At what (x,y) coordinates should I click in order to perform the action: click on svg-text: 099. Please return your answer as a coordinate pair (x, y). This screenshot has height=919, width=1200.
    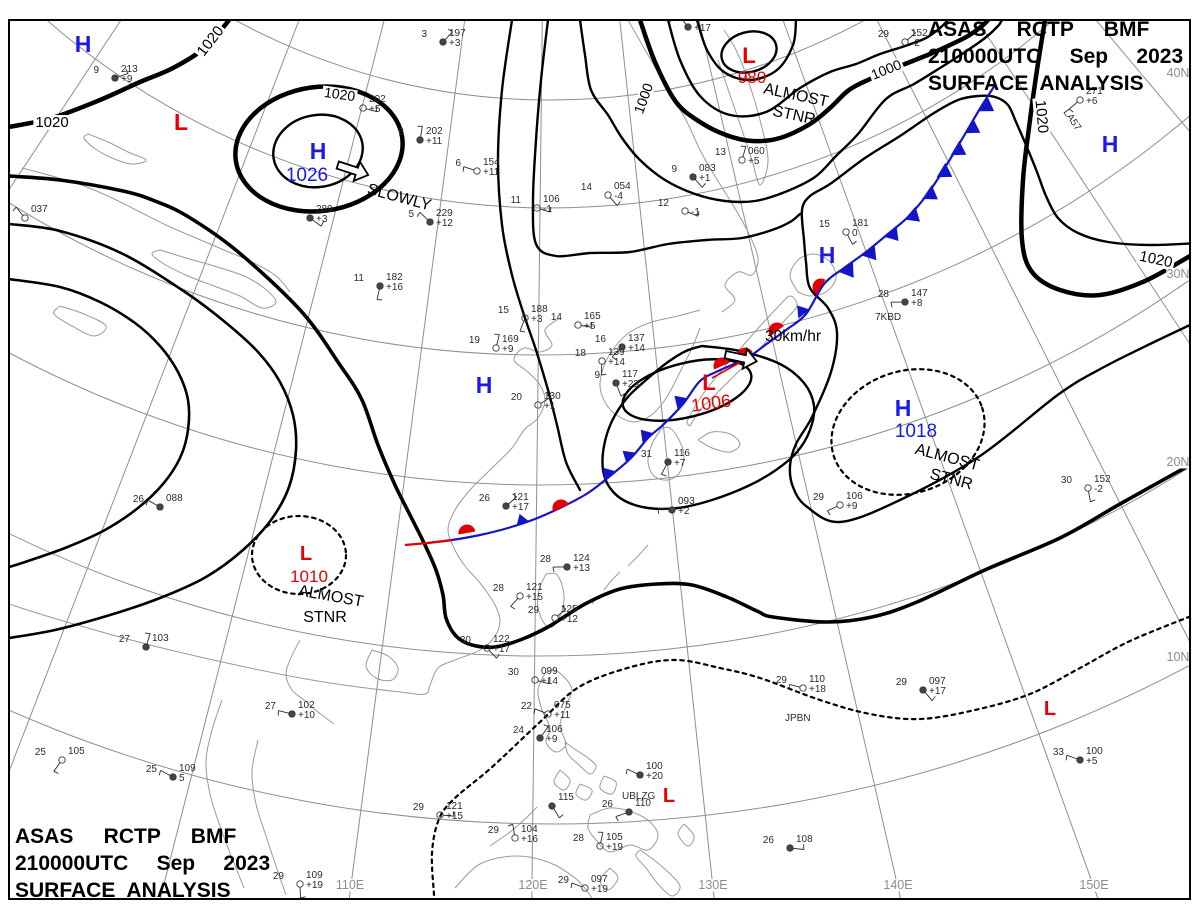
    Looking at the image, I should click on (549, 671).